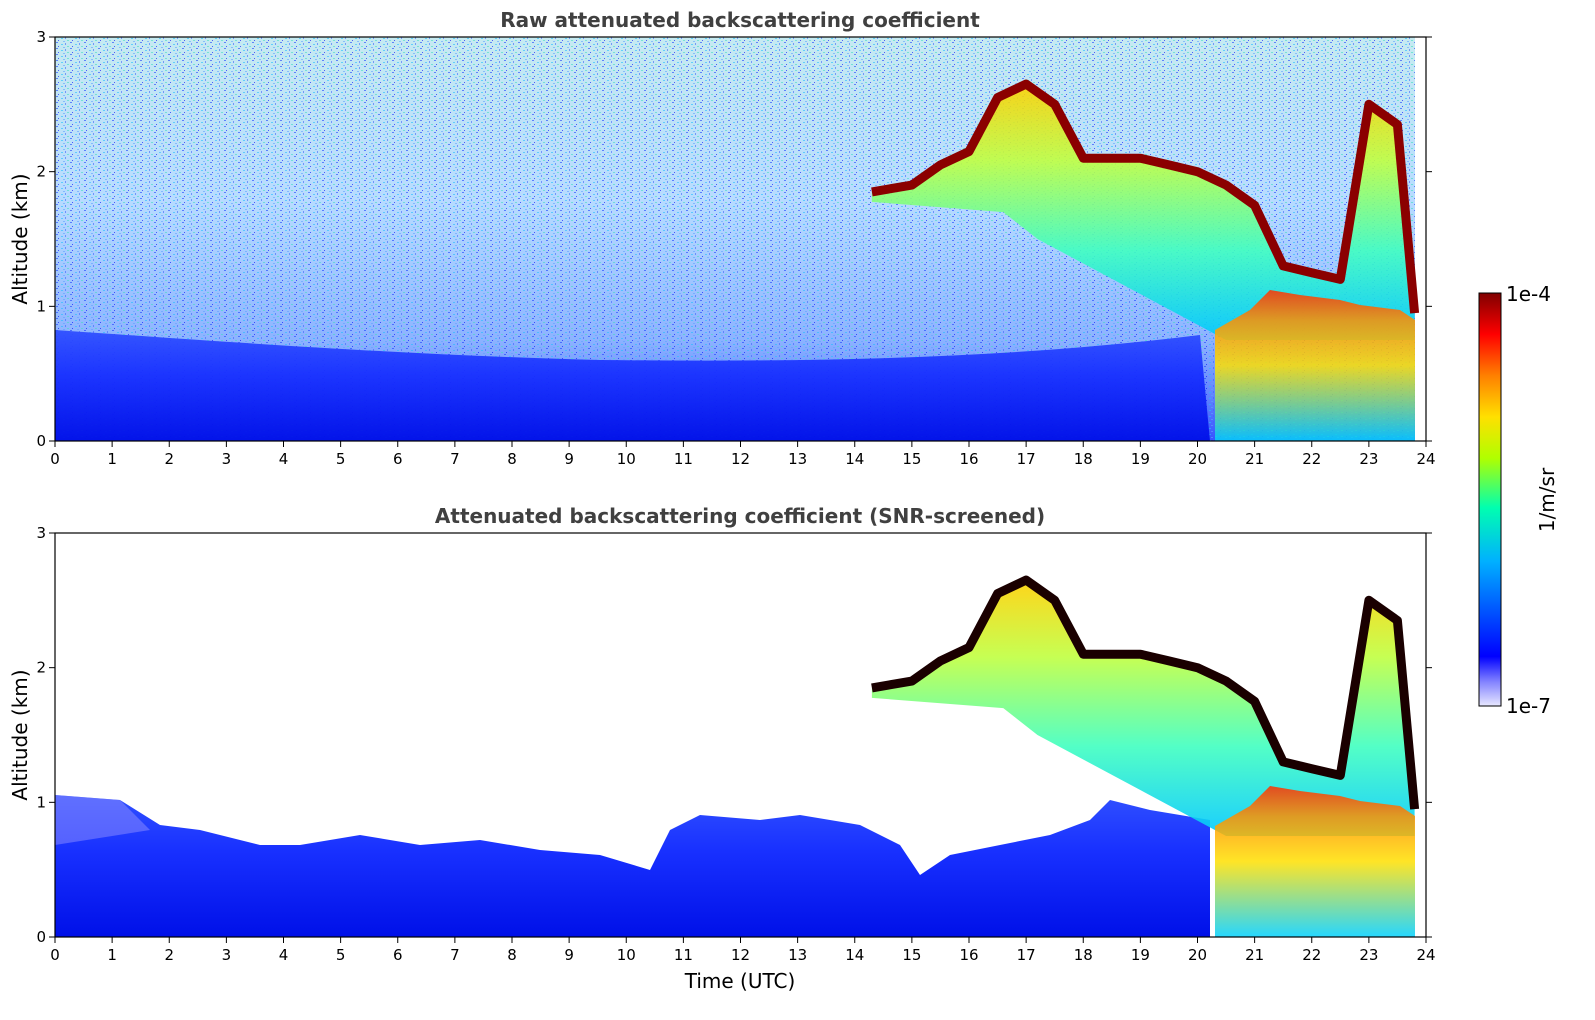 This screenshot has width=1595, height=1020. What do you see at coordinates (1490, 499) in the screenshot?
I see `colorbar-gradient` at bounding box center [1490, 499].